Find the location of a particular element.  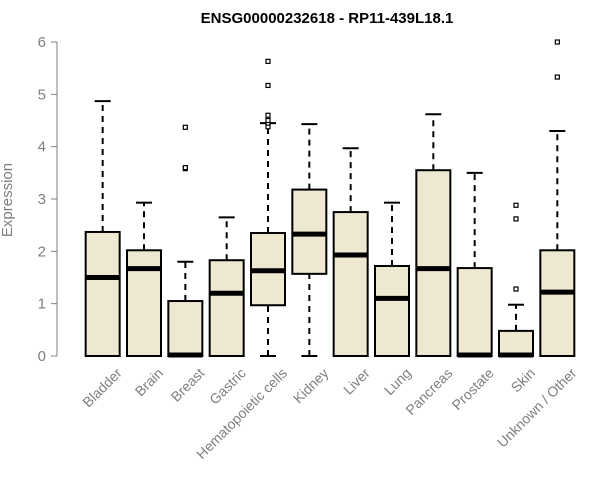

box-pancreas is located at coordinates (433, 235).